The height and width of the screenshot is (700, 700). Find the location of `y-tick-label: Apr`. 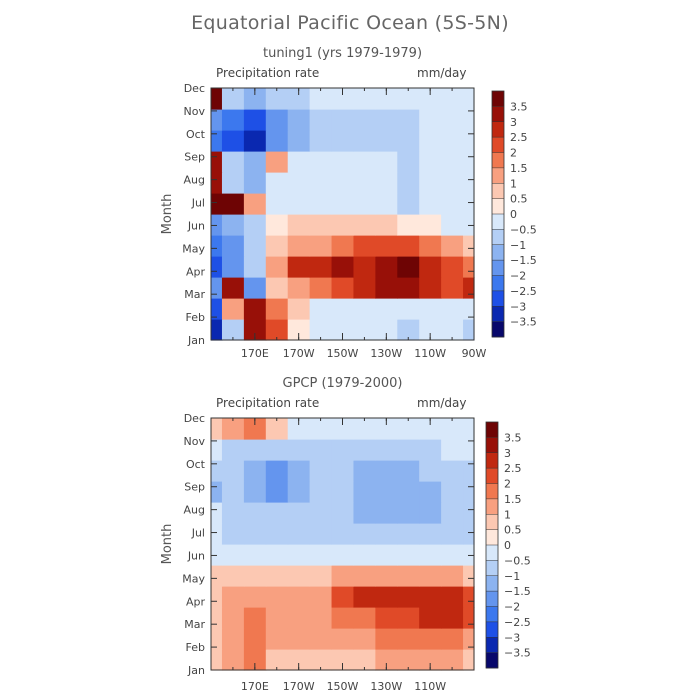

y-tick-label: Apr is located at coordinates (196, 601).